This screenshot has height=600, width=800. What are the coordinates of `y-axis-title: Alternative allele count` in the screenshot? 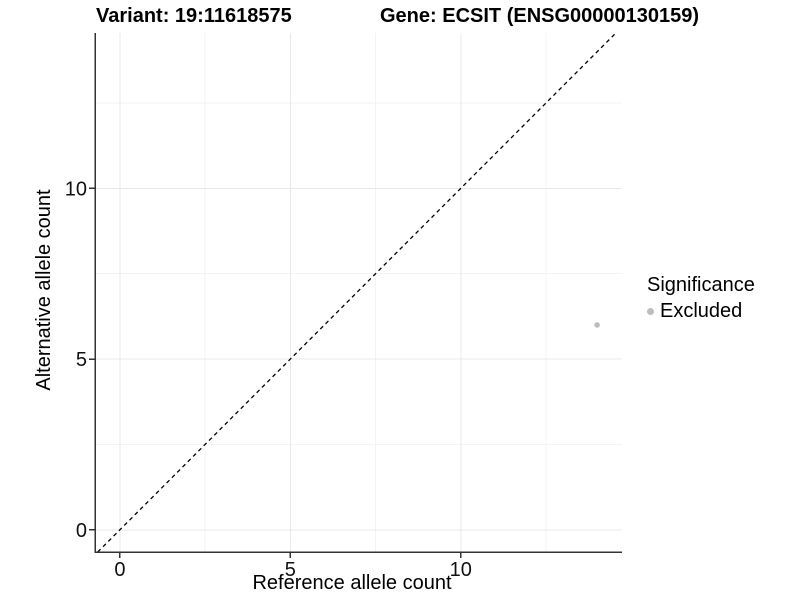 It's located at (44, 290).